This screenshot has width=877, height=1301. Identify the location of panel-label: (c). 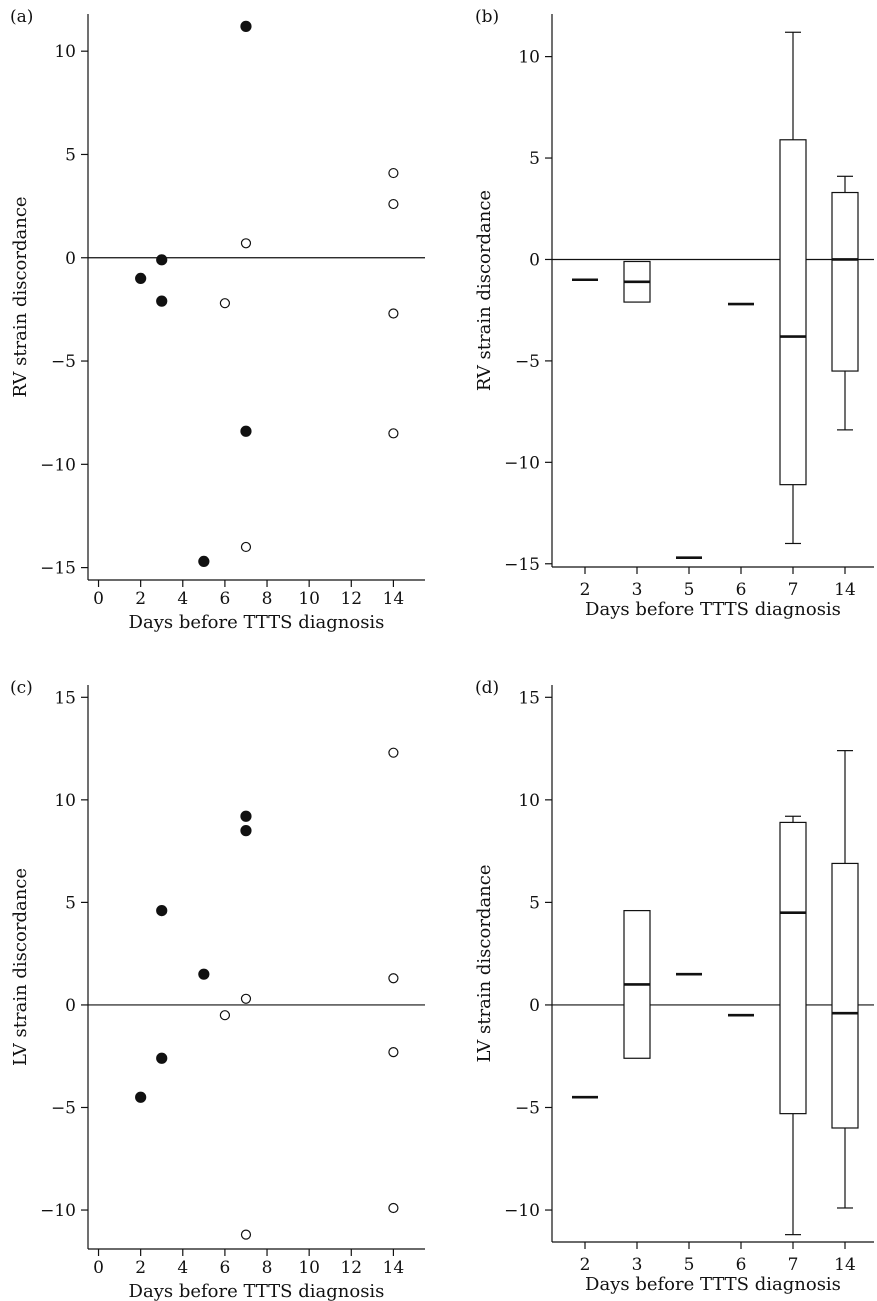
(21, 688).